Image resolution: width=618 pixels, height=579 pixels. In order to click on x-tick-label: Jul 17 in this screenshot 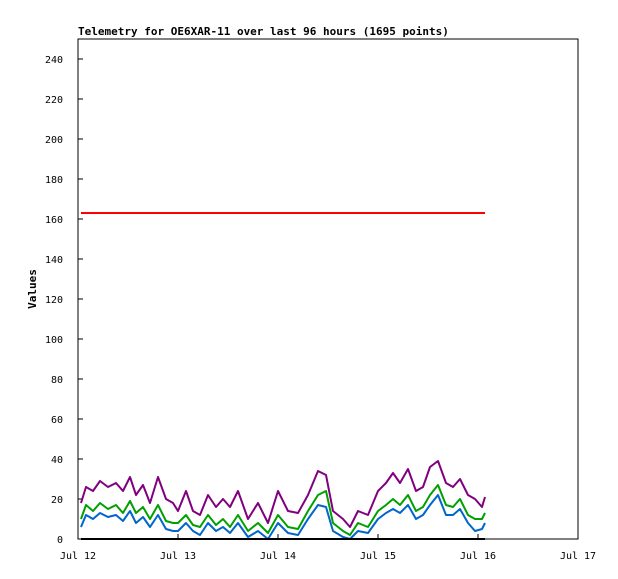, I will do `click(578, 556)`.